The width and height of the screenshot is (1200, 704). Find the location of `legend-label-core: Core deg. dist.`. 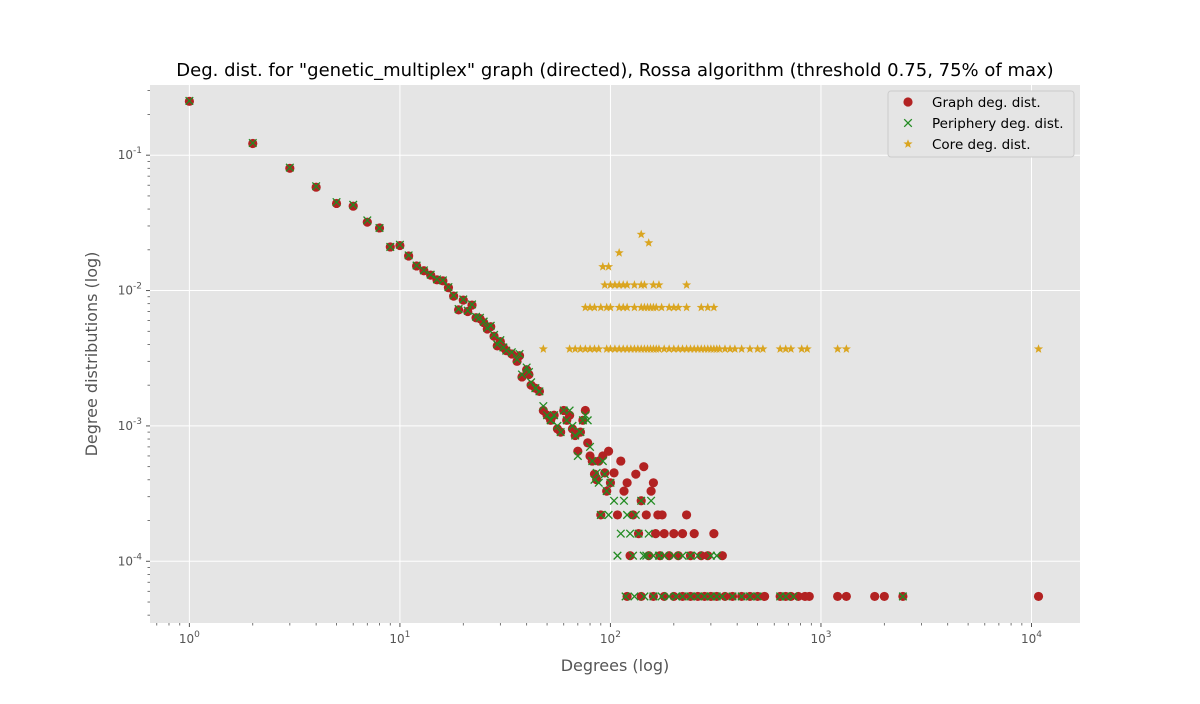

legend-label-core: Core deg. dist. is located at coordinates (981, 145).